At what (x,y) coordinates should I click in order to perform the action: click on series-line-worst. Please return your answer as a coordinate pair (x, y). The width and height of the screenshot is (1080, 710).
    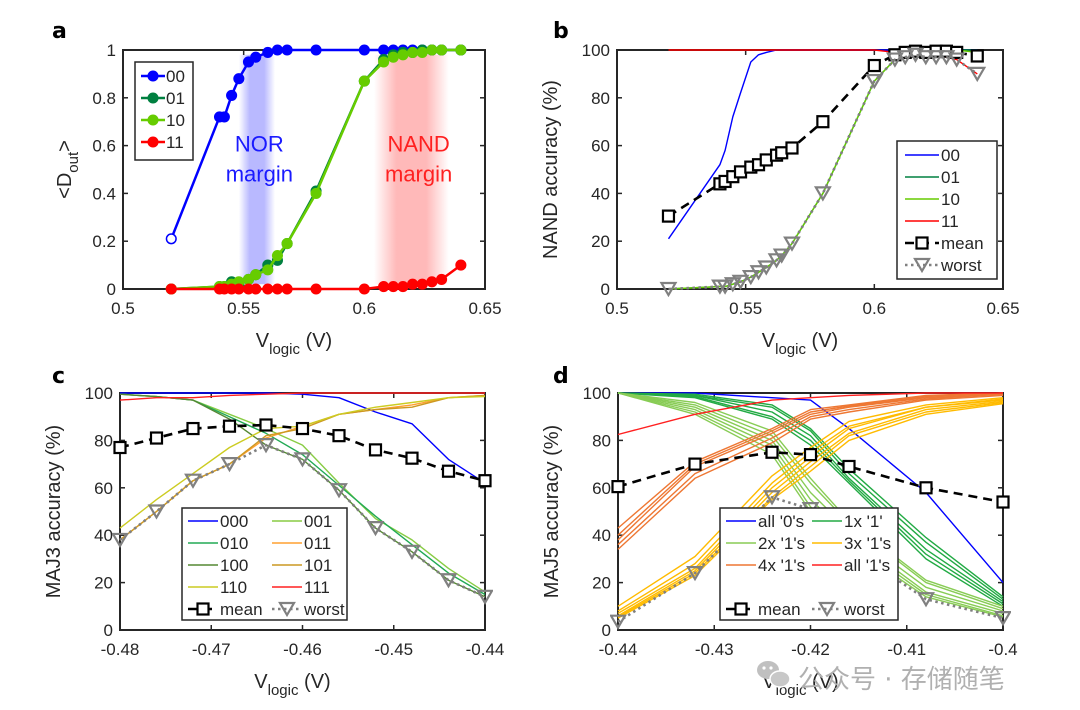
    Looking at the image, I should click on (823, 172).